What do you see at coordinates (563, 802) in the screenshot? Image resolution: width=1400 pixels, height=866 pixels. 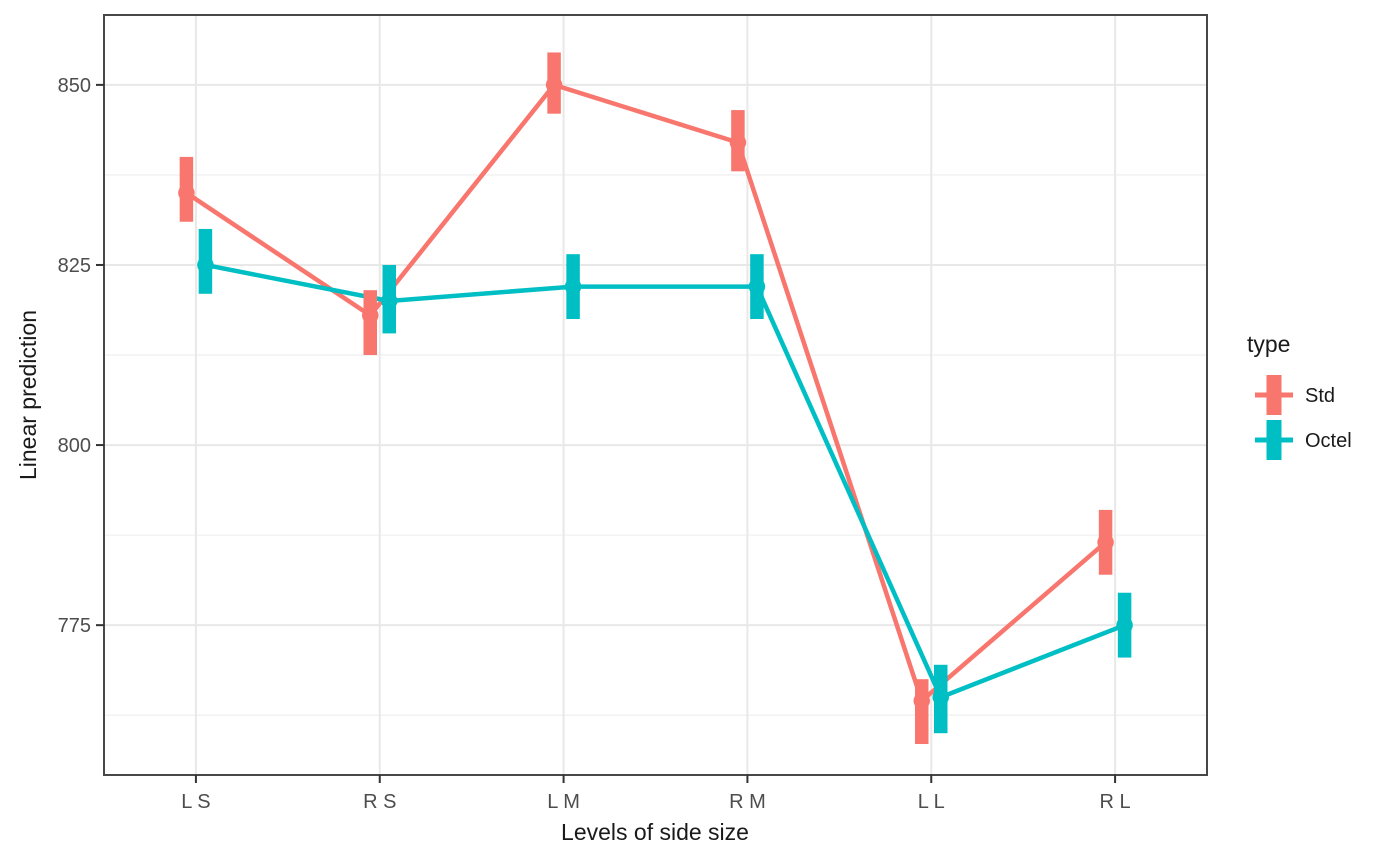 I see `x-tick-label: L M` at bounding box center [563, 802].